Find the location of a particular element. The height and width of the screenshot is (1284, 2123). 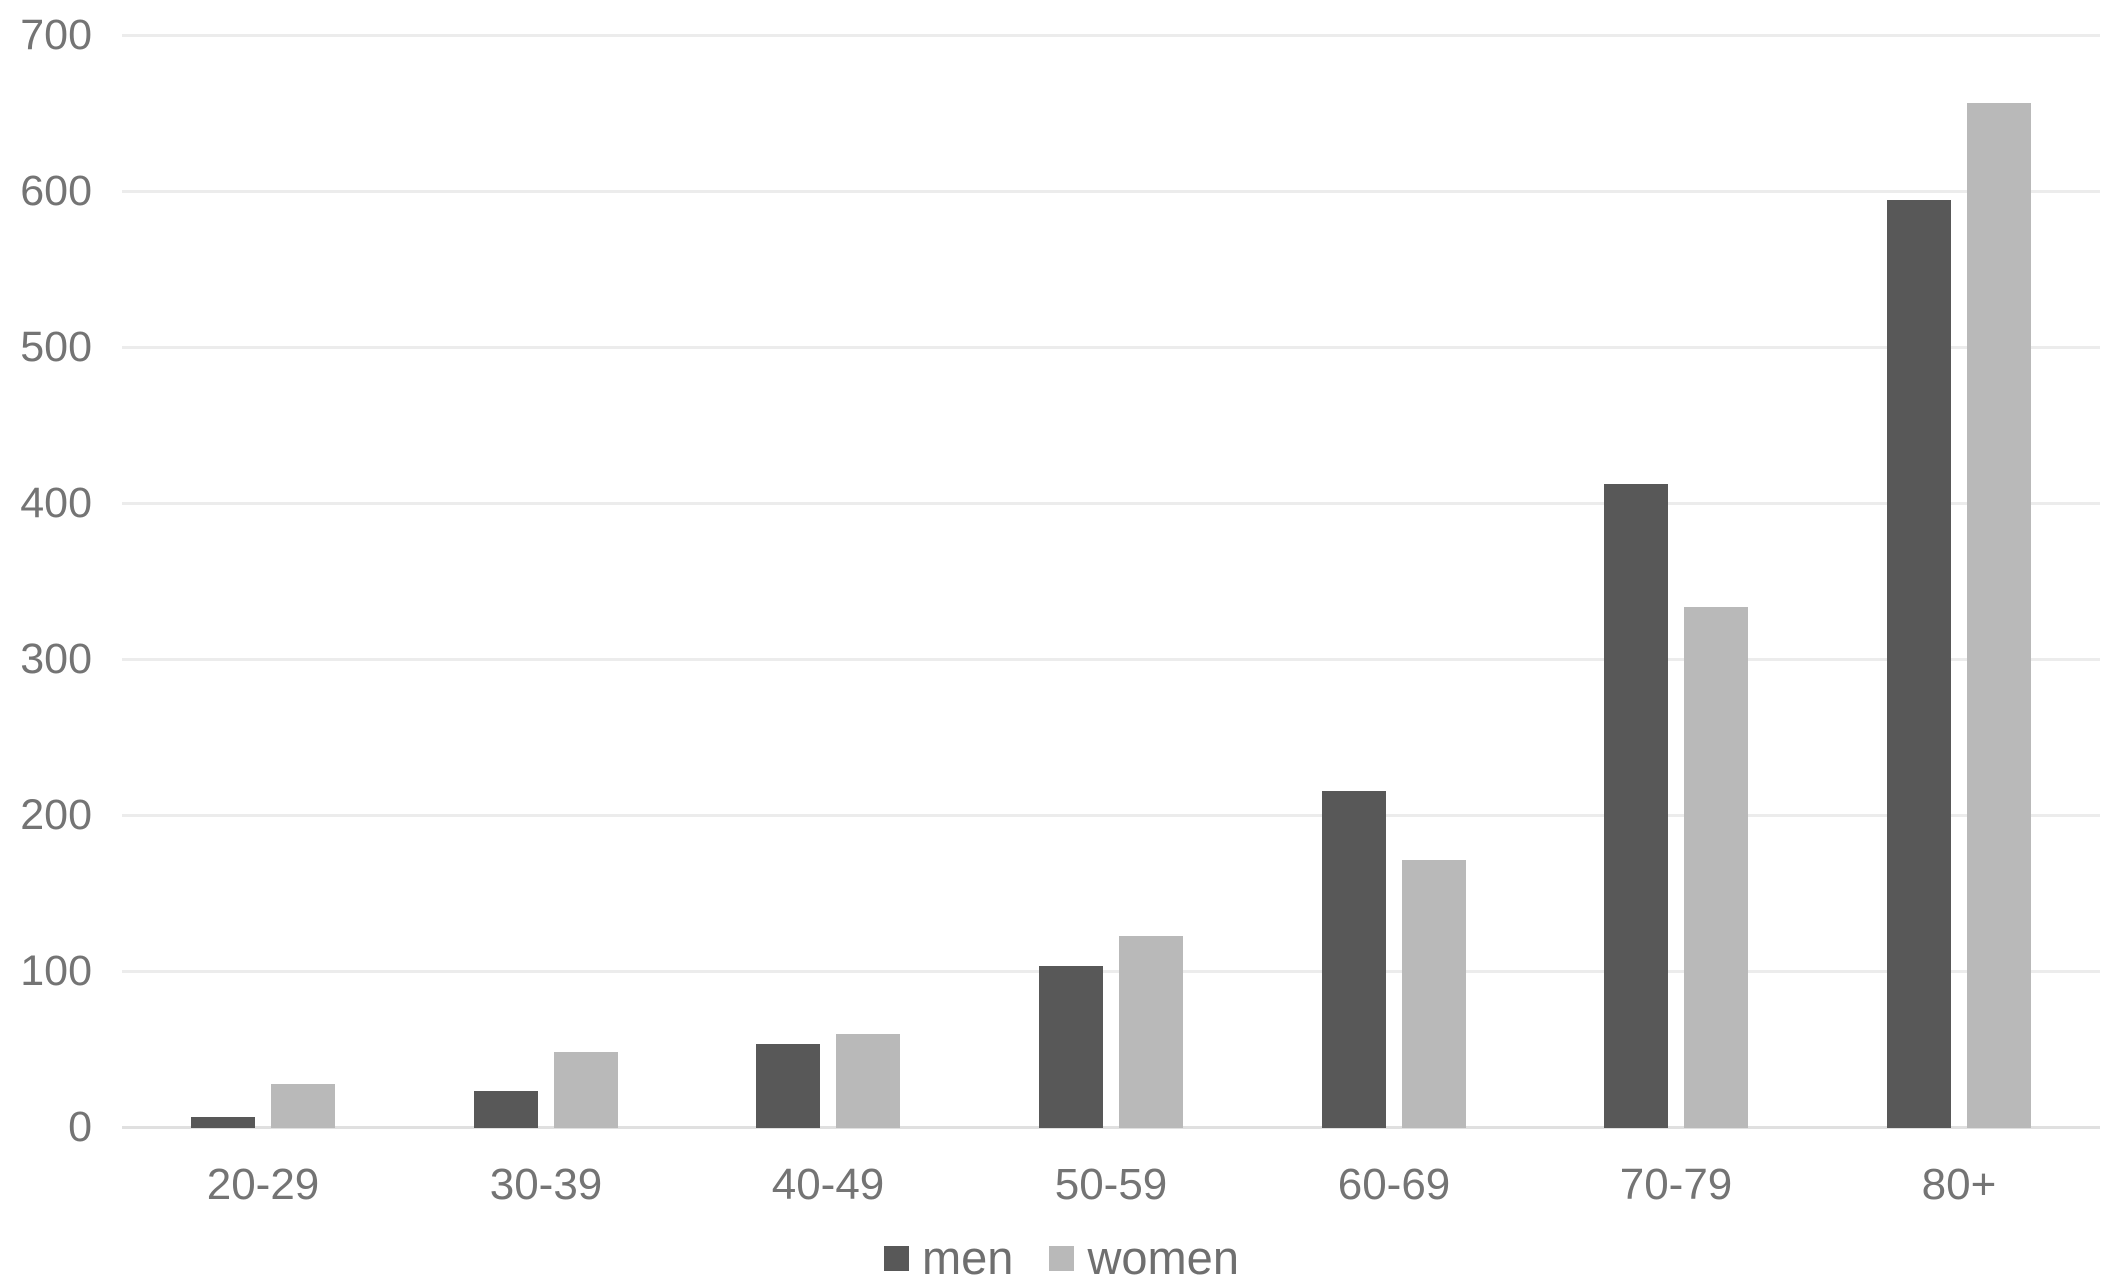

x-axis-label-70-79: 70-79 is located at coordinates (1676, 1184).